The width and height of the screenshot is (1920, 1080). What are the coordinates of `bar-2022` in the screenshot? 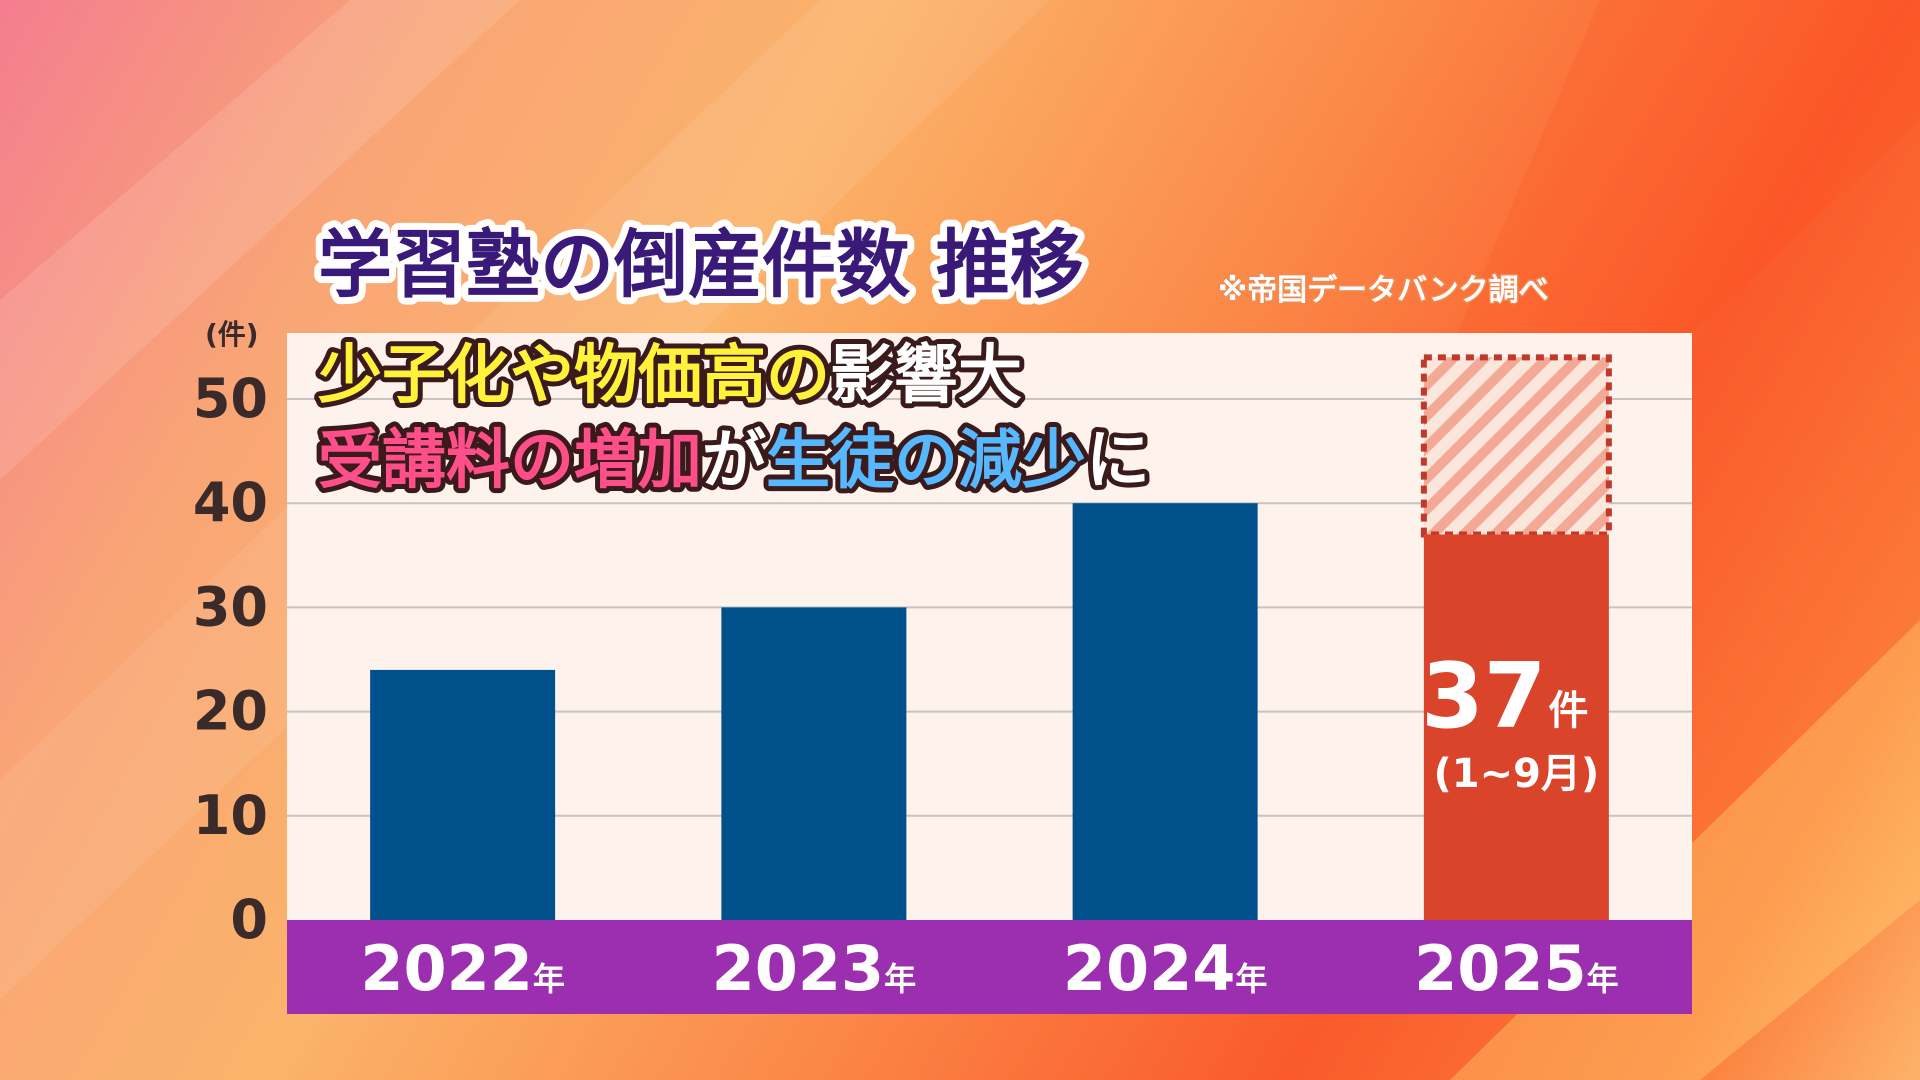 It's located at (463, 794).